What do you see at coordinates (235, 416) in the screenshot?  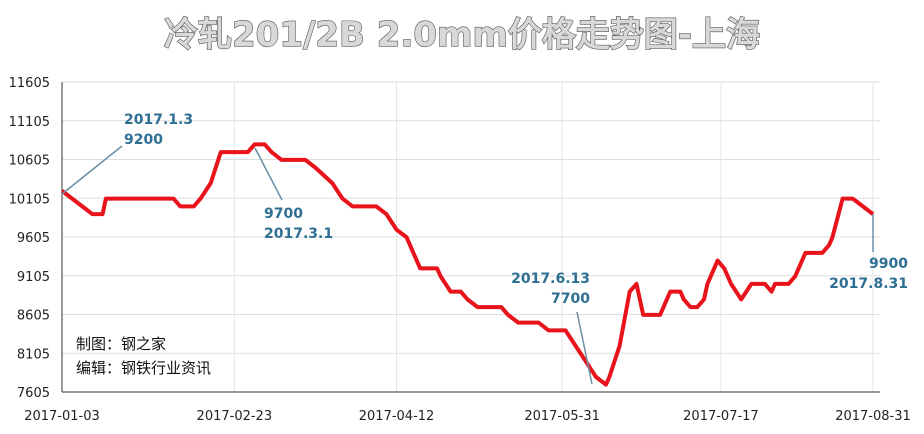 I see `x-tick-label: 2017-02-23` at bounding box center [235, 416].